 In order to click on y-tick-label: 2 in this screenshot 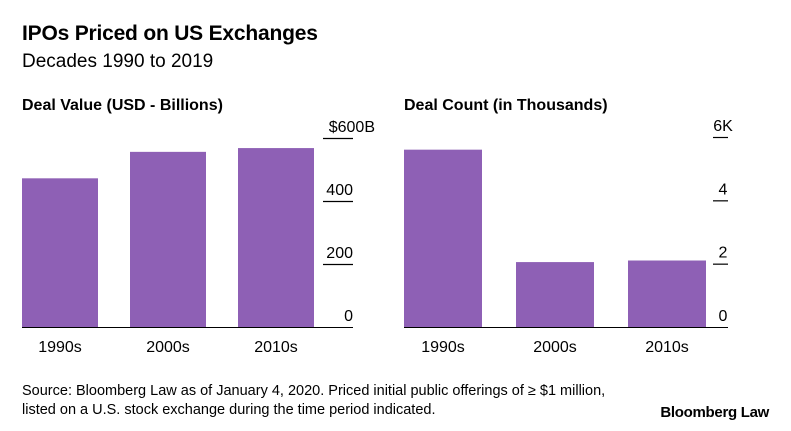, I will do `click(723, 253)`.